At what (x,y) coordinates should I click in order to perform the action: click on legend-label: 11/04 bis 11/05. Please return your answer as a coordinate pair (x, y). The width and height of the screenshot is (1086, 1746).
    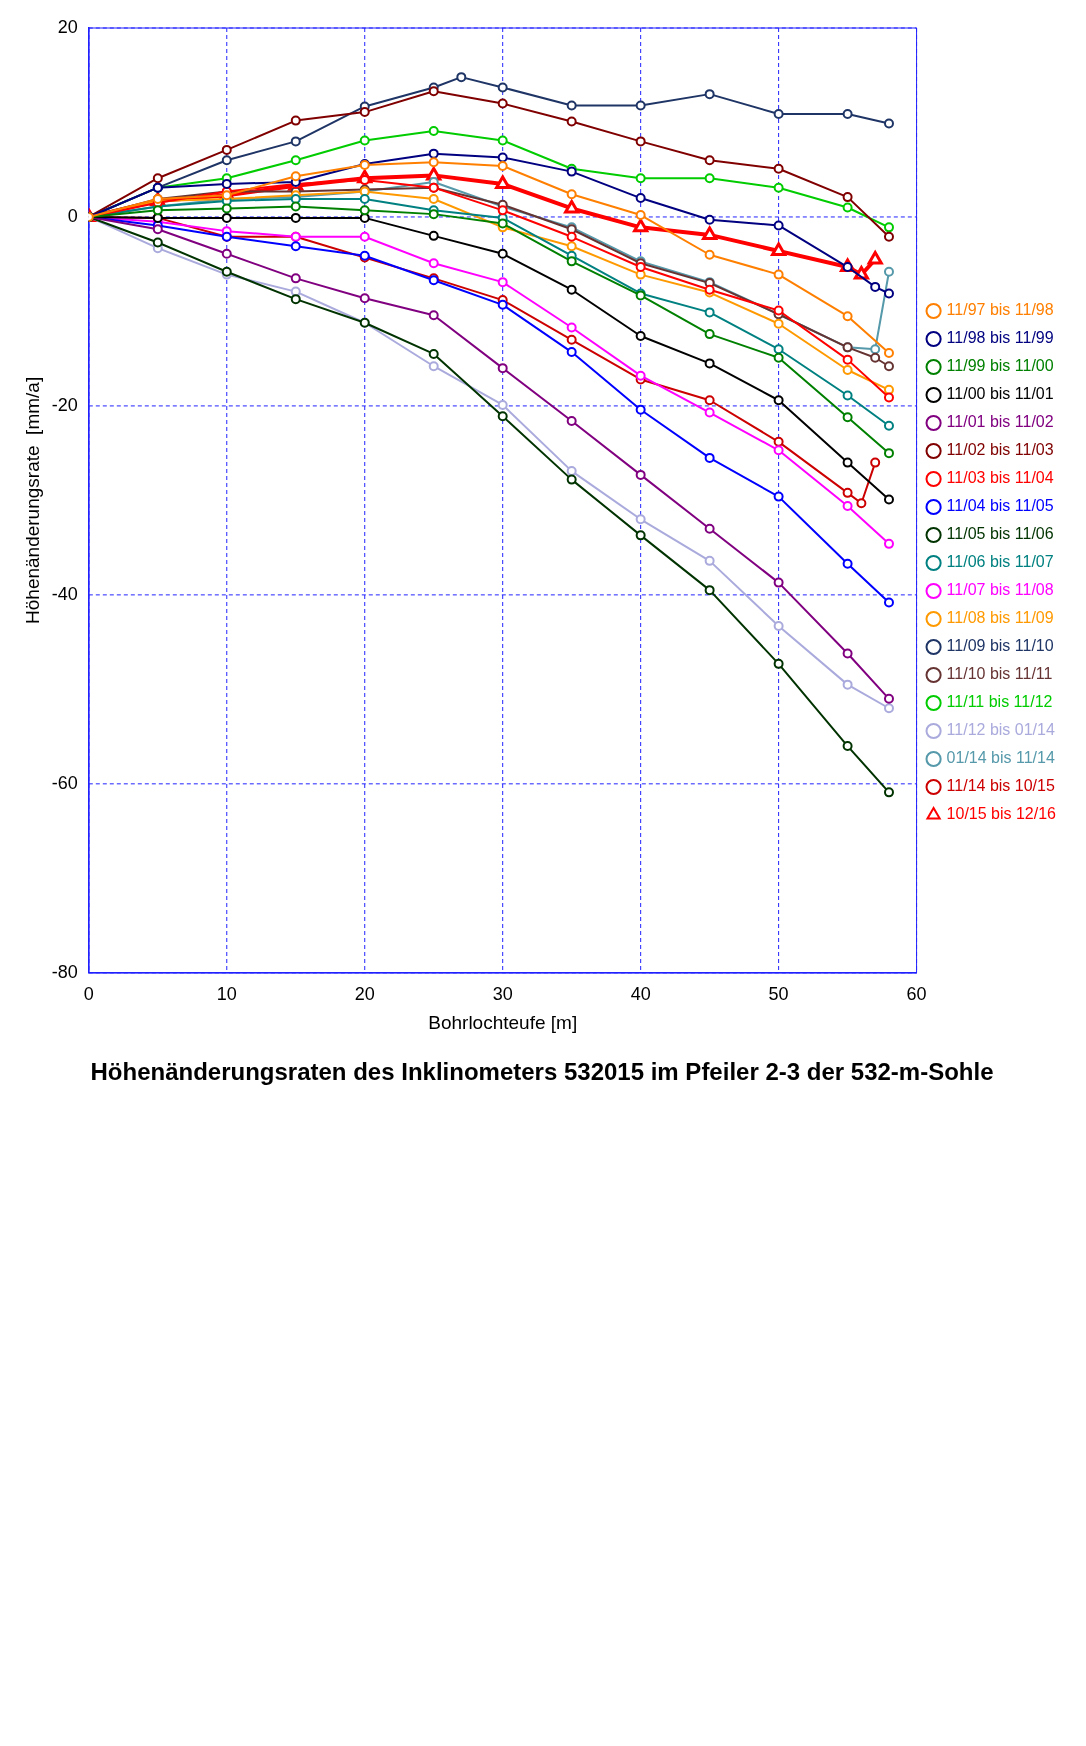
    Looking at the image, I should click on (1000, 506).